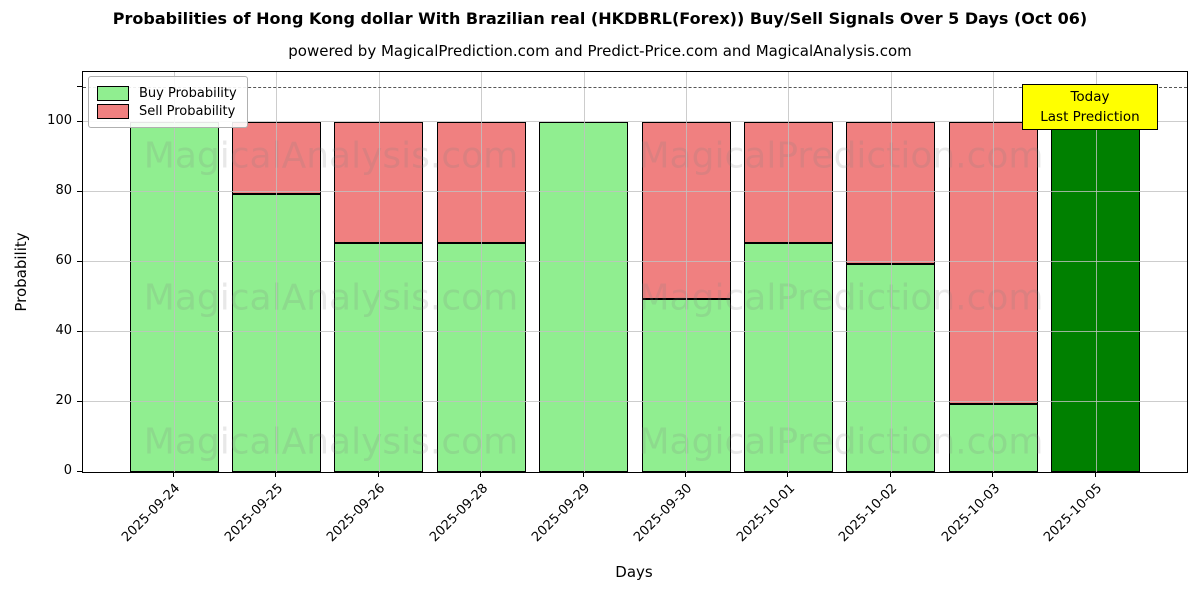 Image resolution: width=1200 pixels, height=600 pixels. What do you see at coordinates (187, 111) in the screenshot?
I see `legend-label-sell: Sell Probability` at bounding box center [187, 111].